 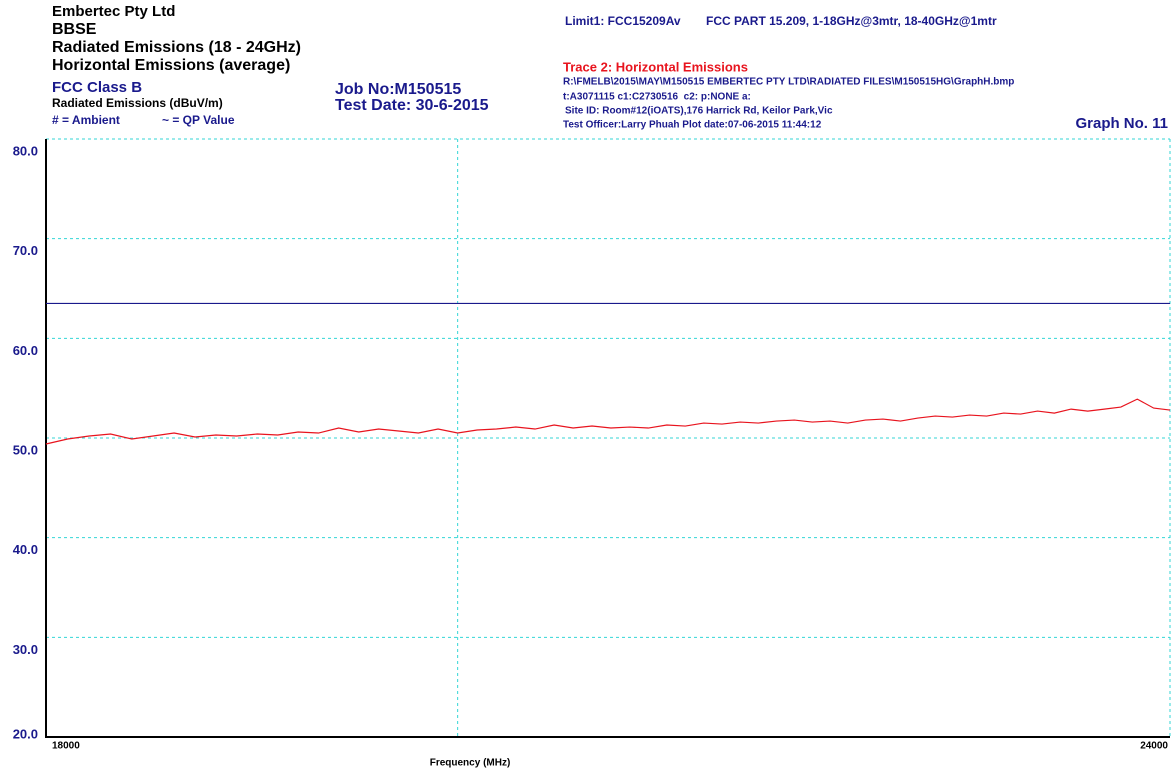 I want to click on class: FCC Class B, so click(x=97, y=87).